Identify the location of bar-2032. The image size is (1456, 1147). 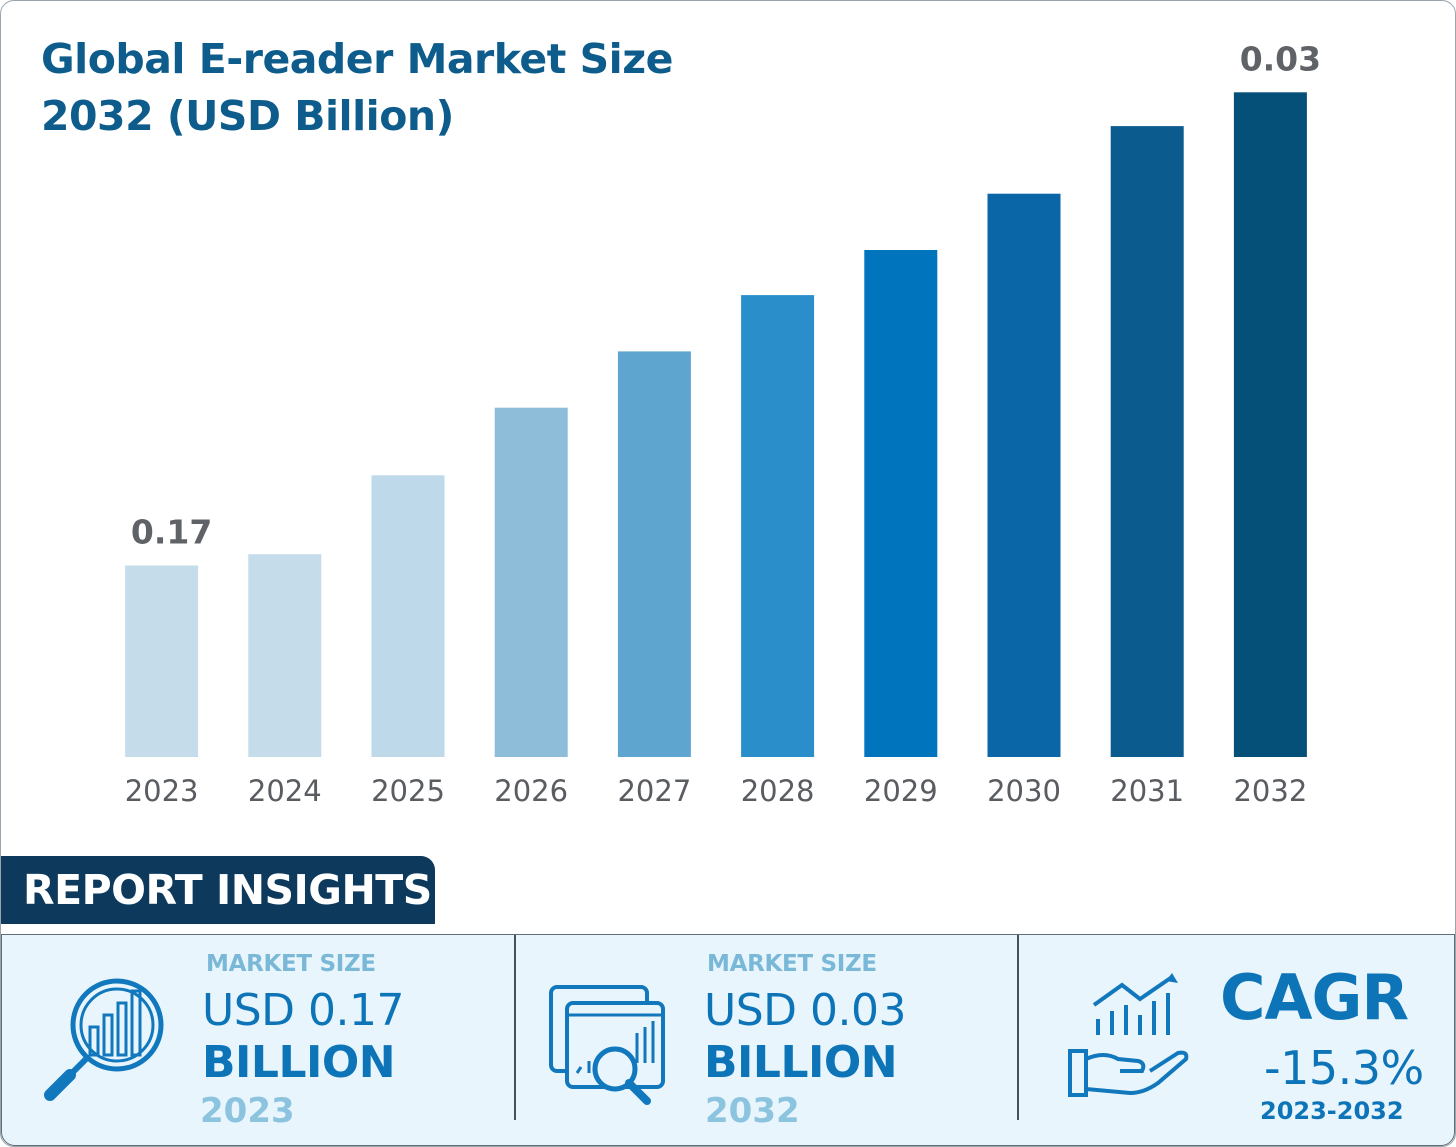
(1270, 425).